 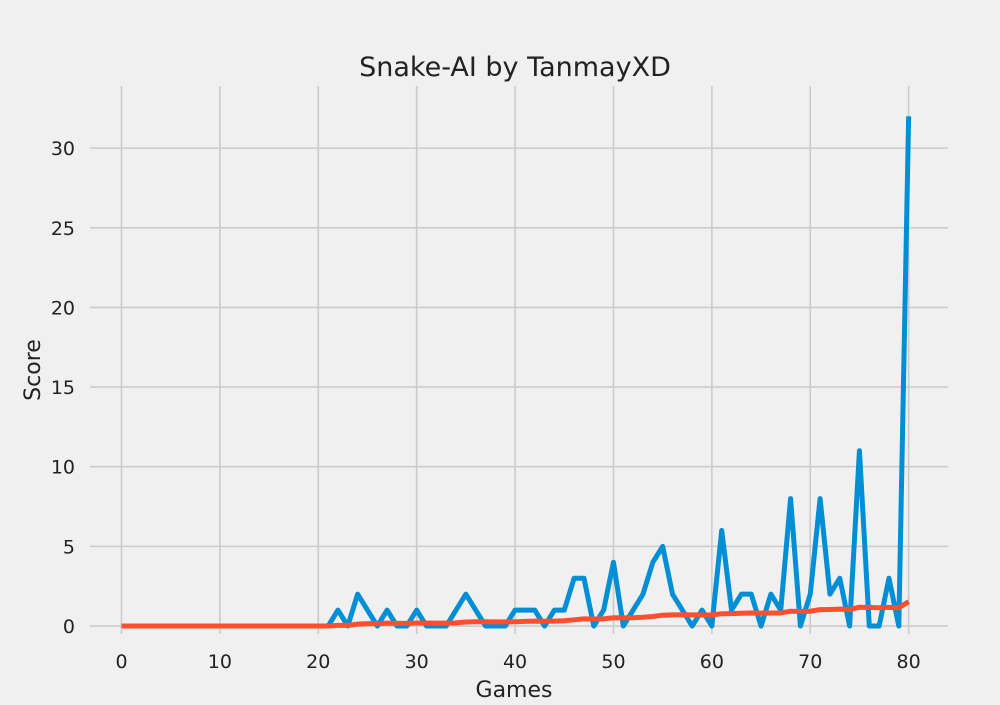 What do you see at coordinates (712, 662) in the screenshot?
I see `x-tick-label: 60` at bounding box center [712, 662].